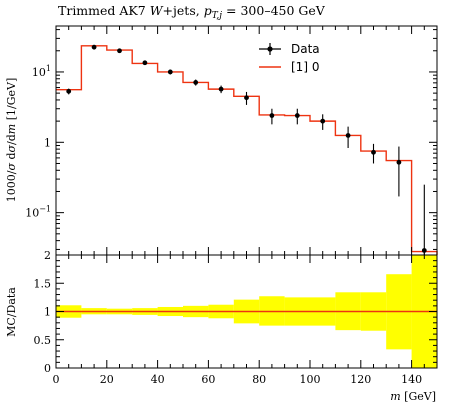 Image resolution: width=450 pixels, height=407 pixels. Describe the element at coordinates (47, 142) in the screenshot. I see `main-y-tick-label: 1` at that location.